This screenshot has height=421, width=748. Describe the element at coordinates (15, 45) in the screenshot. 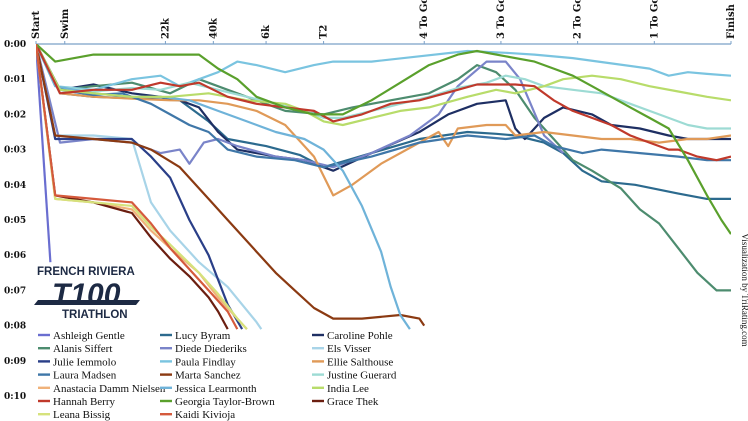

I see `y-tick-label: 0:00` at that location.